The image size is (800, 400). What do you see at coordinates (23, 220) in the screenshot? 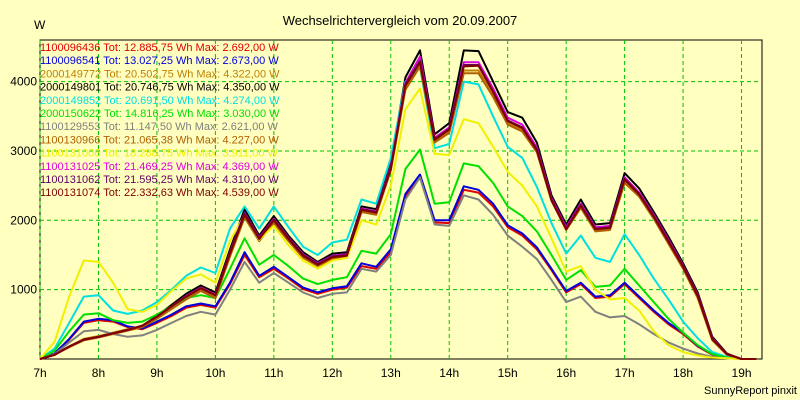
I see `y-tick-label: 2000` at bounding box center [23, 220].